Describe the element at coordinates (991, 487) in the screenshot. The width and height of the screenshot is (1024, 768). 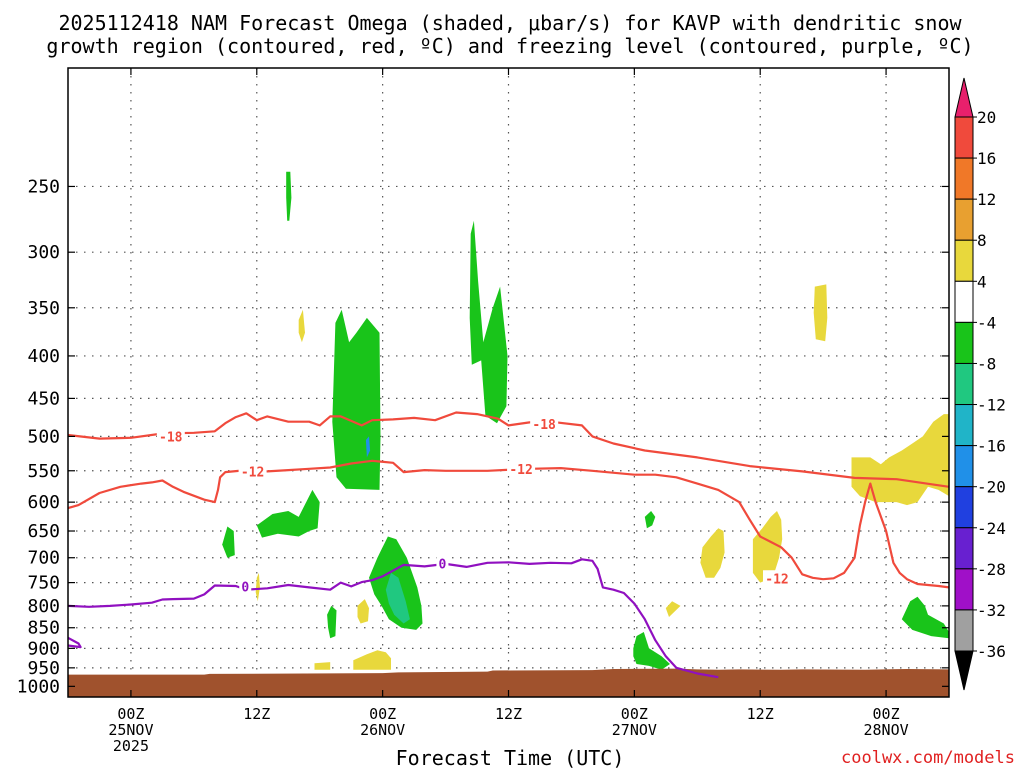
I see `colorbar-label: -20` at that location.